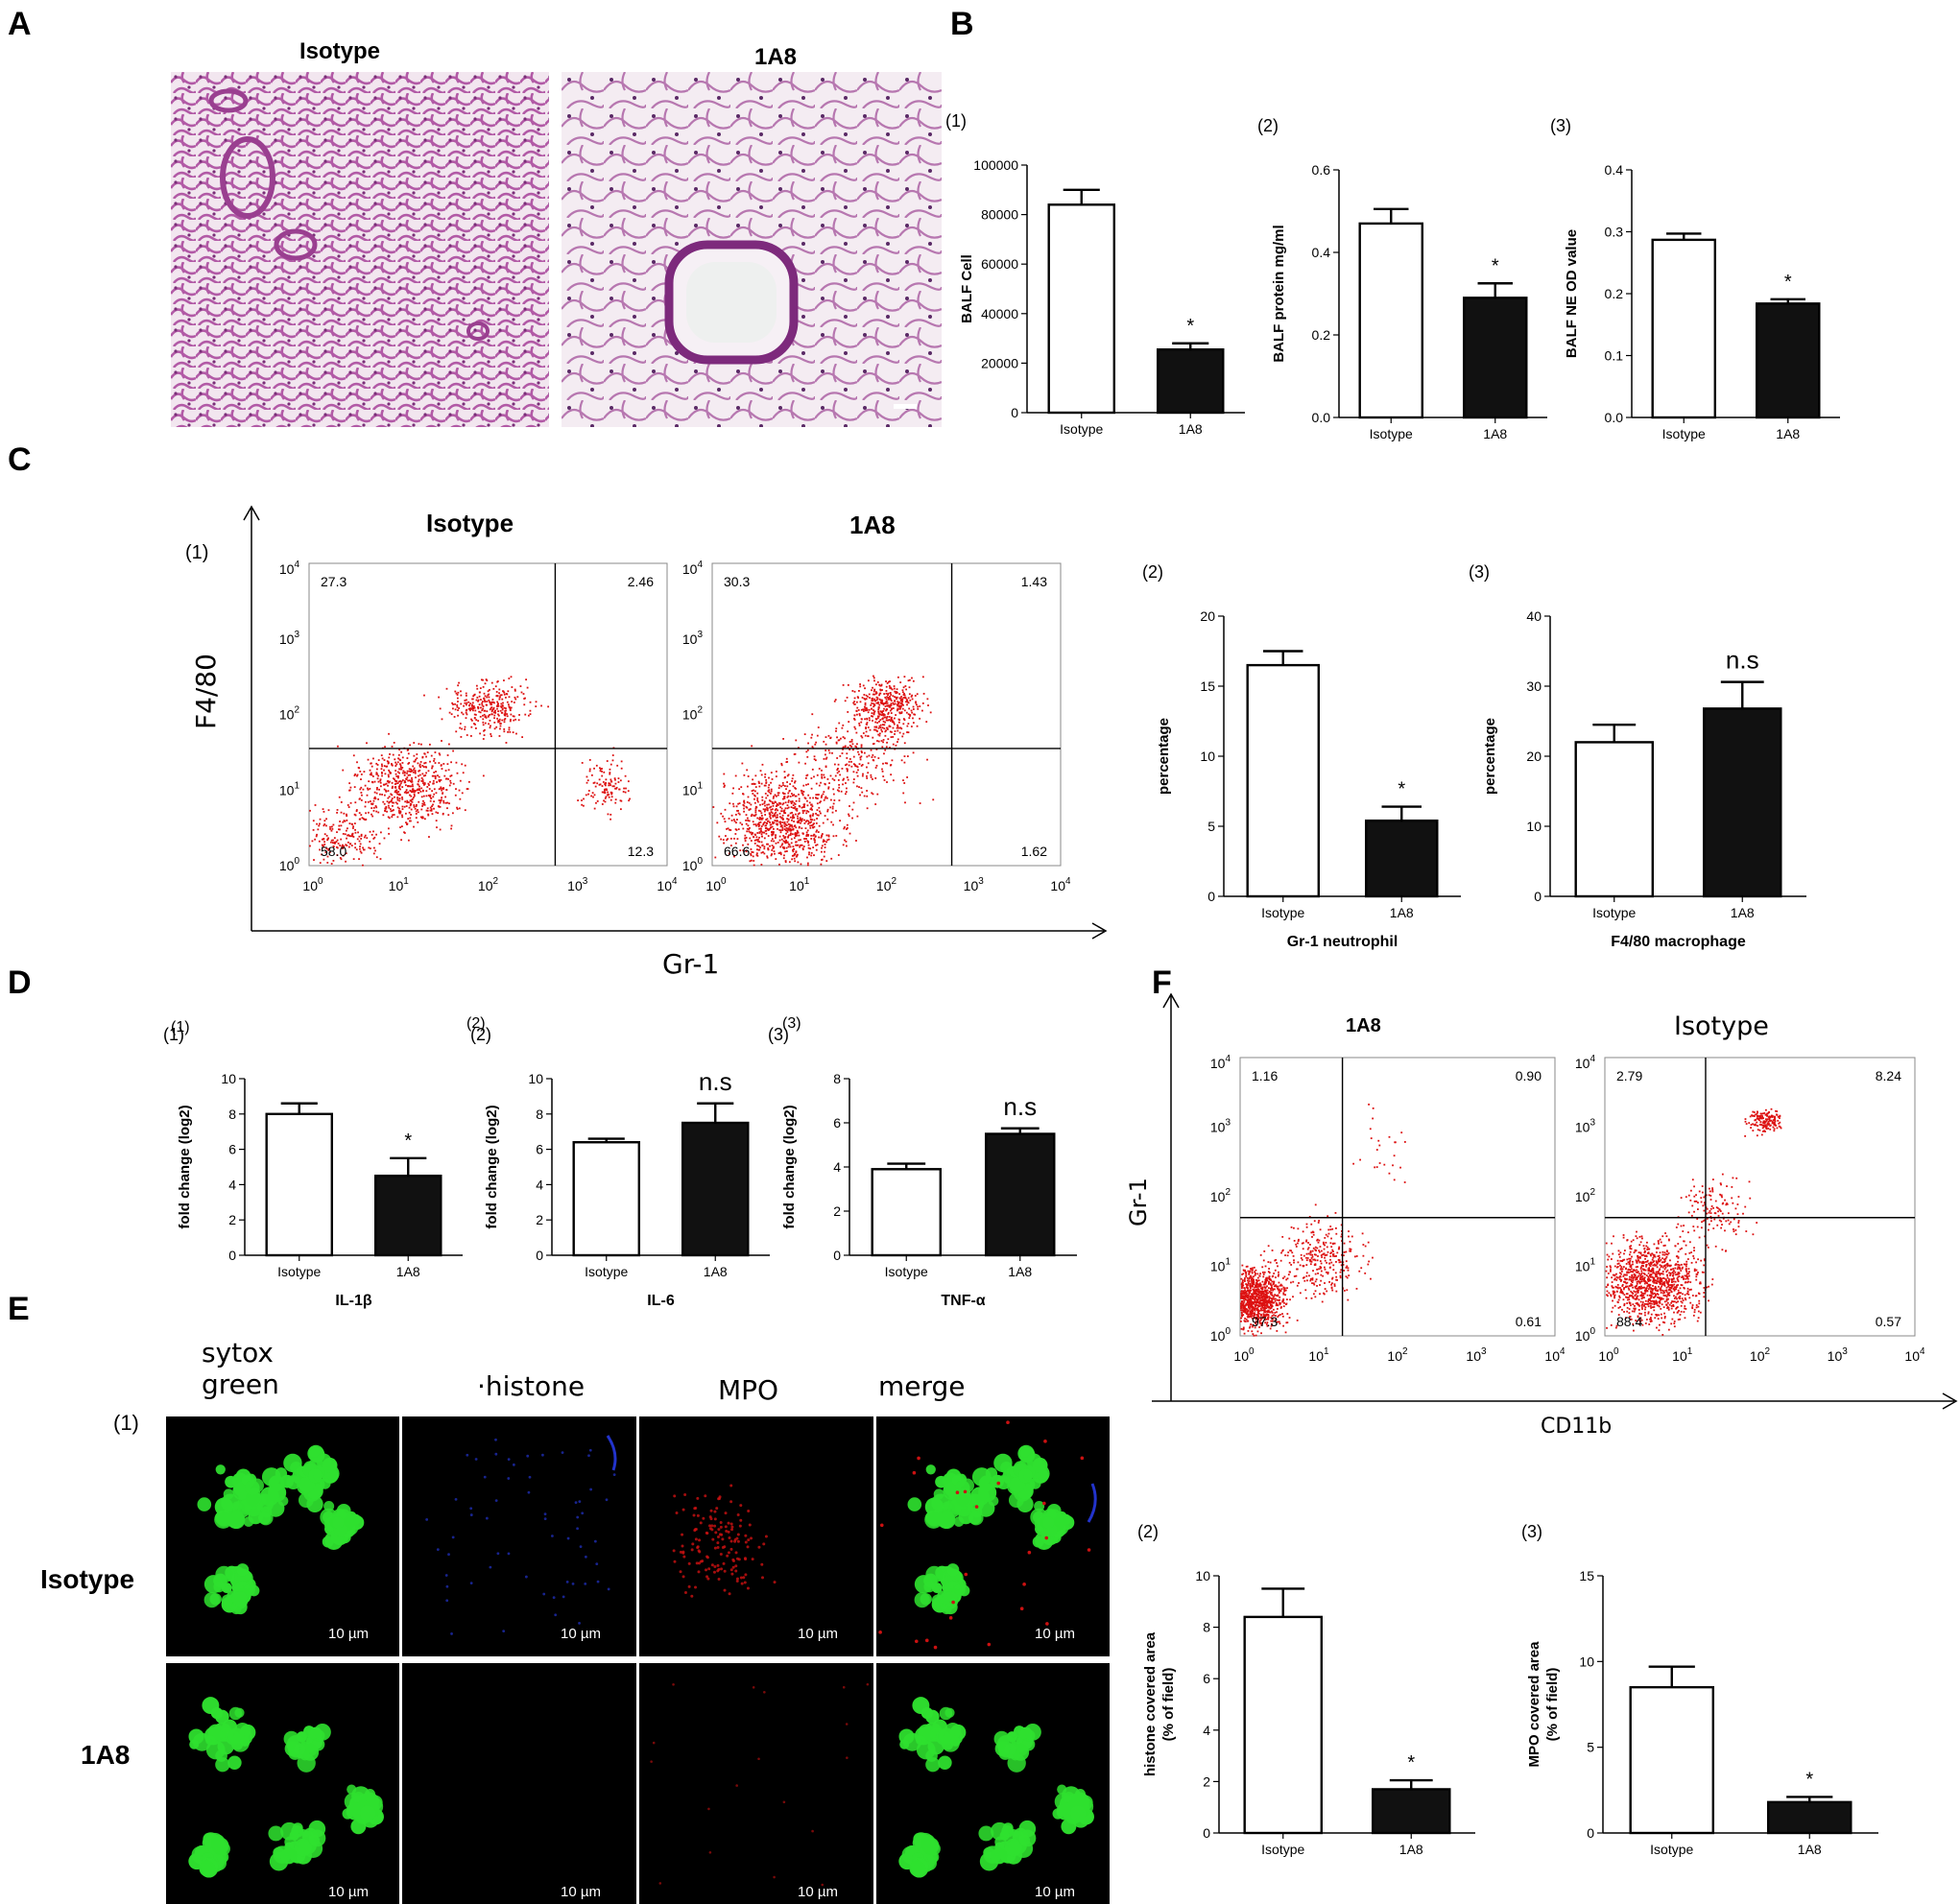  What do you see at coordinates (1577, 1427) in the screenshot?
I see `panel-f-x-axis-label: CD11b` at bounding box center [1577, 1427].